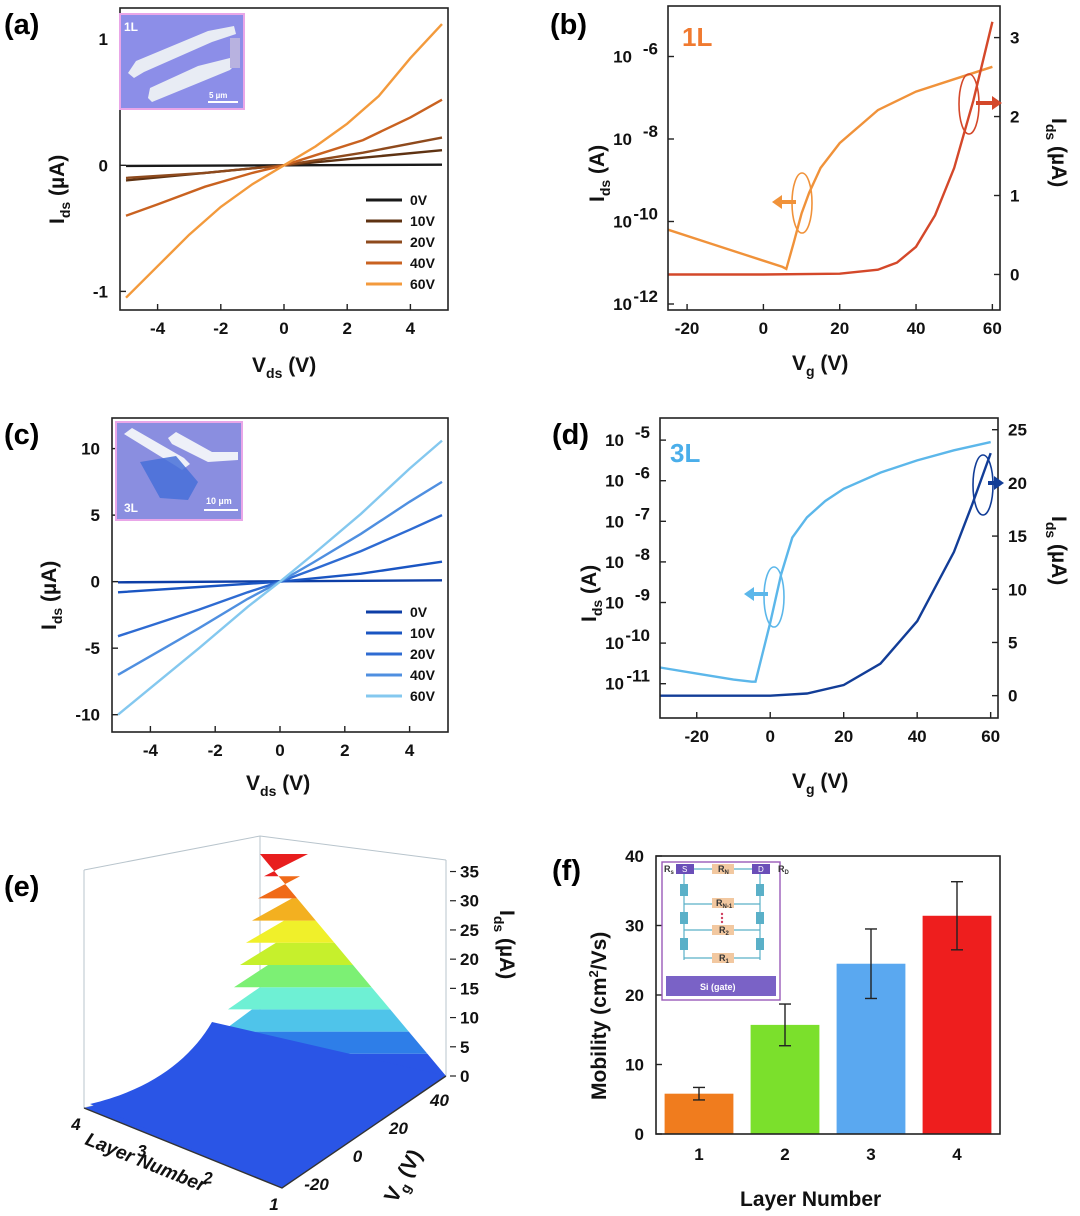 The height and width of the screenshot is (1216, 1080). I want to click on panel-b-xtick-label: -20, so click(687, 328).